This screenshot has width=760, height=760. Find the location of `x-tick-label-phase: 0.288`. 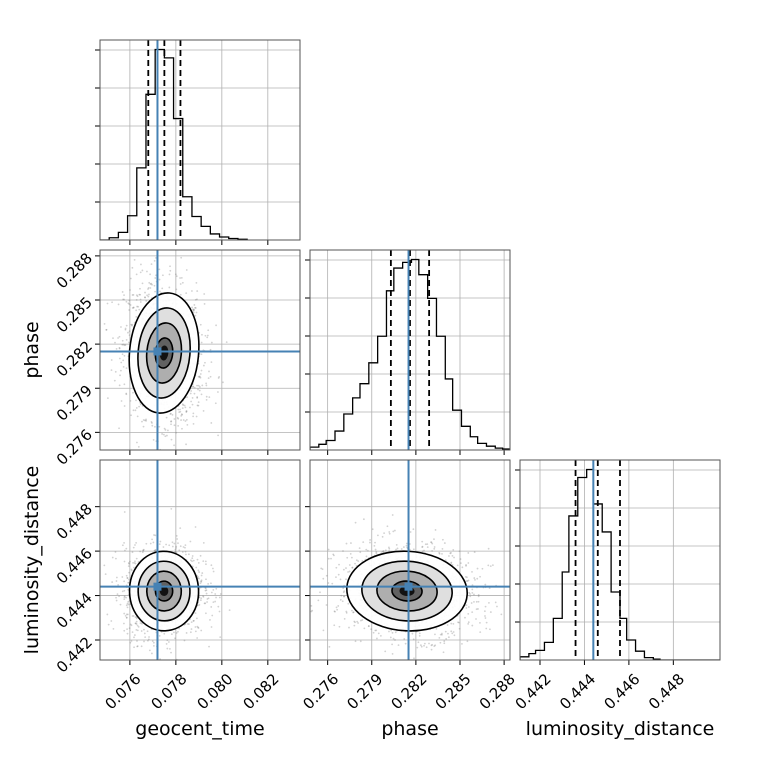

x-tick-label-phase: 0.288 is located at coordinates (497, 691).